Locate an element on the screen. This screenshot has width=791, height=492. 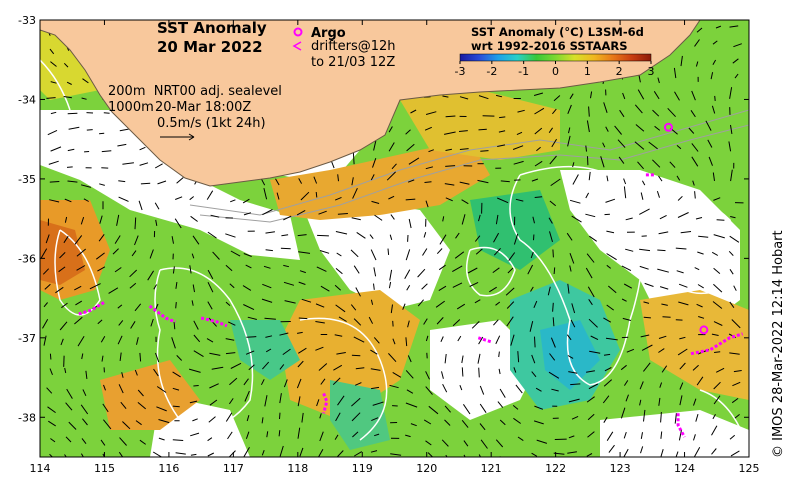
contour-info-line-1: 200m NRT00 adj. sealevel is located at coordinates (195, 91).